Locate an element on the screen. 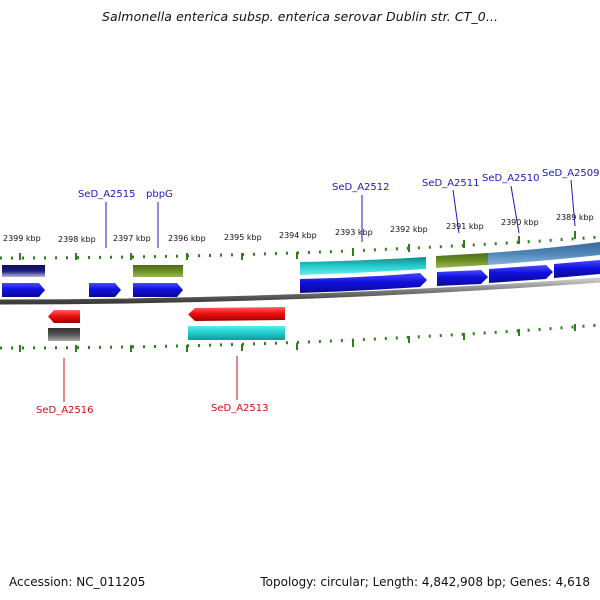  tick-label: 2392 kbp is located at coordinates (409, 229).